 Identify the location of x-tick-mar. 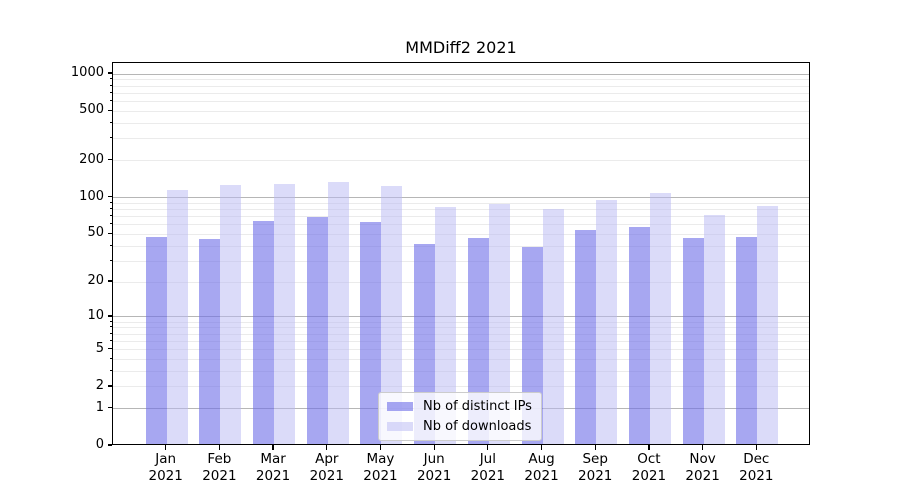
(273, 447).